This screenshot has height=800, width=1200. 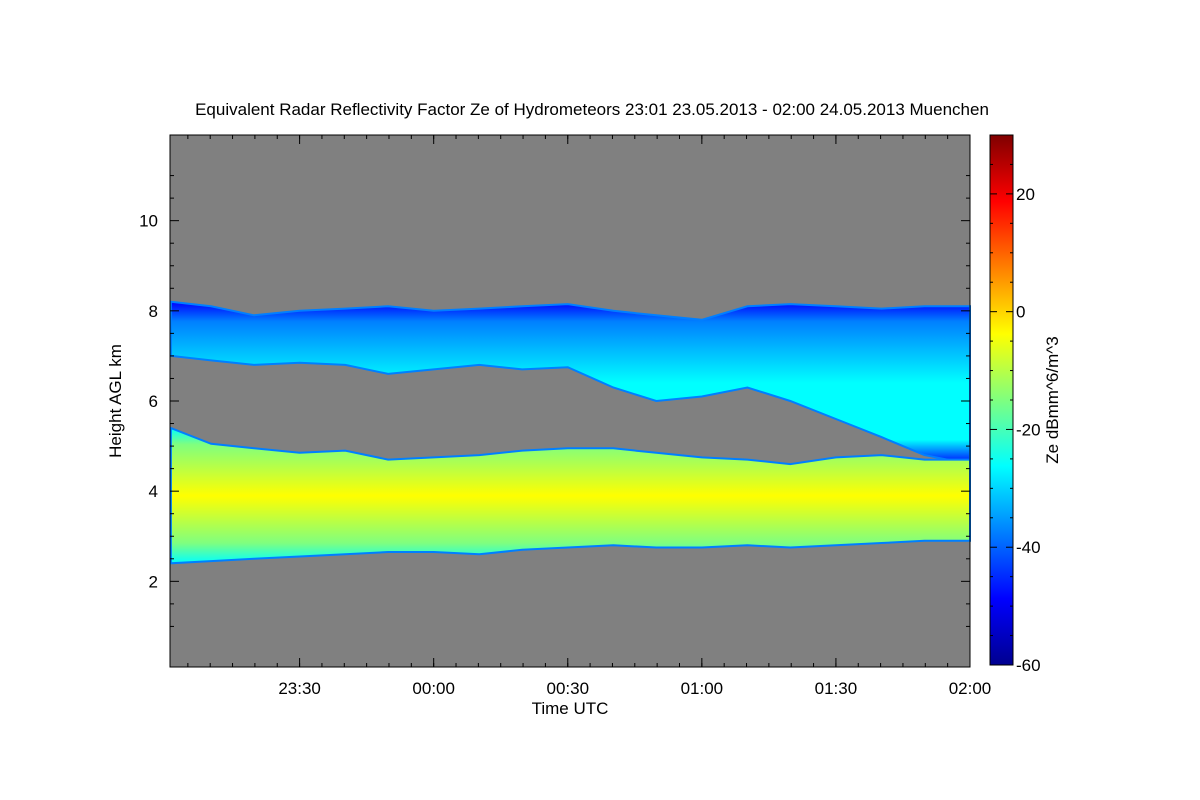 I want to click on colorbar-label: Ze dBmm^6/m^3, so click(x=1052, y=399).